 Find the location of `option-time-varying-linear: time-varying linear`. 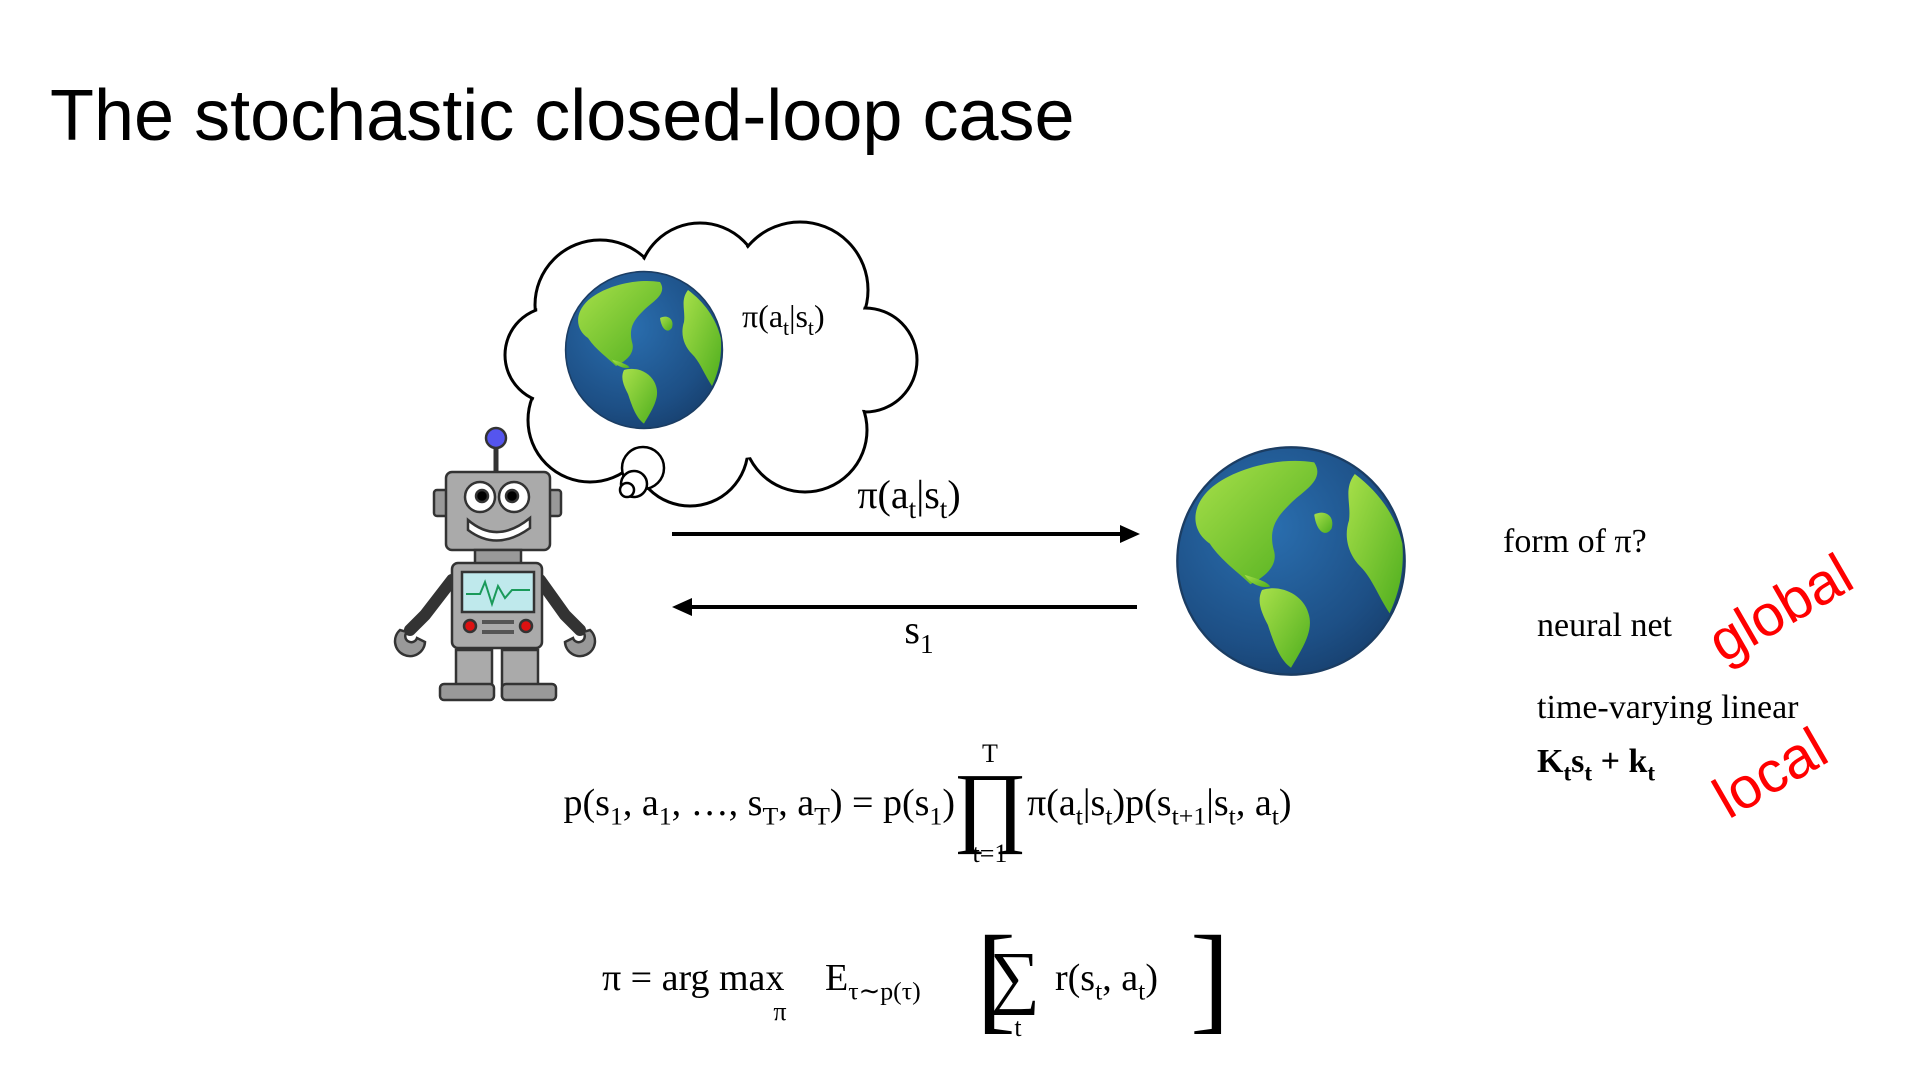

option-time-varying-linear: time-varying linear is located at coordinates (1668, 707).